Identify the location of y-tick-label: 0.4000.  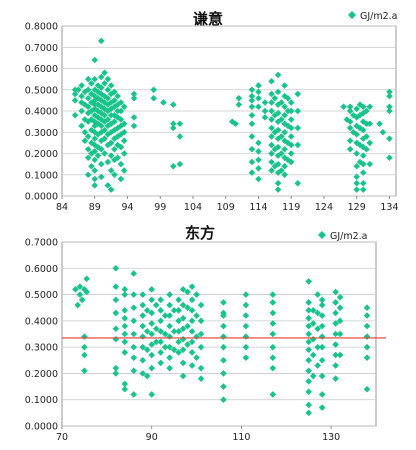
(41, 112).